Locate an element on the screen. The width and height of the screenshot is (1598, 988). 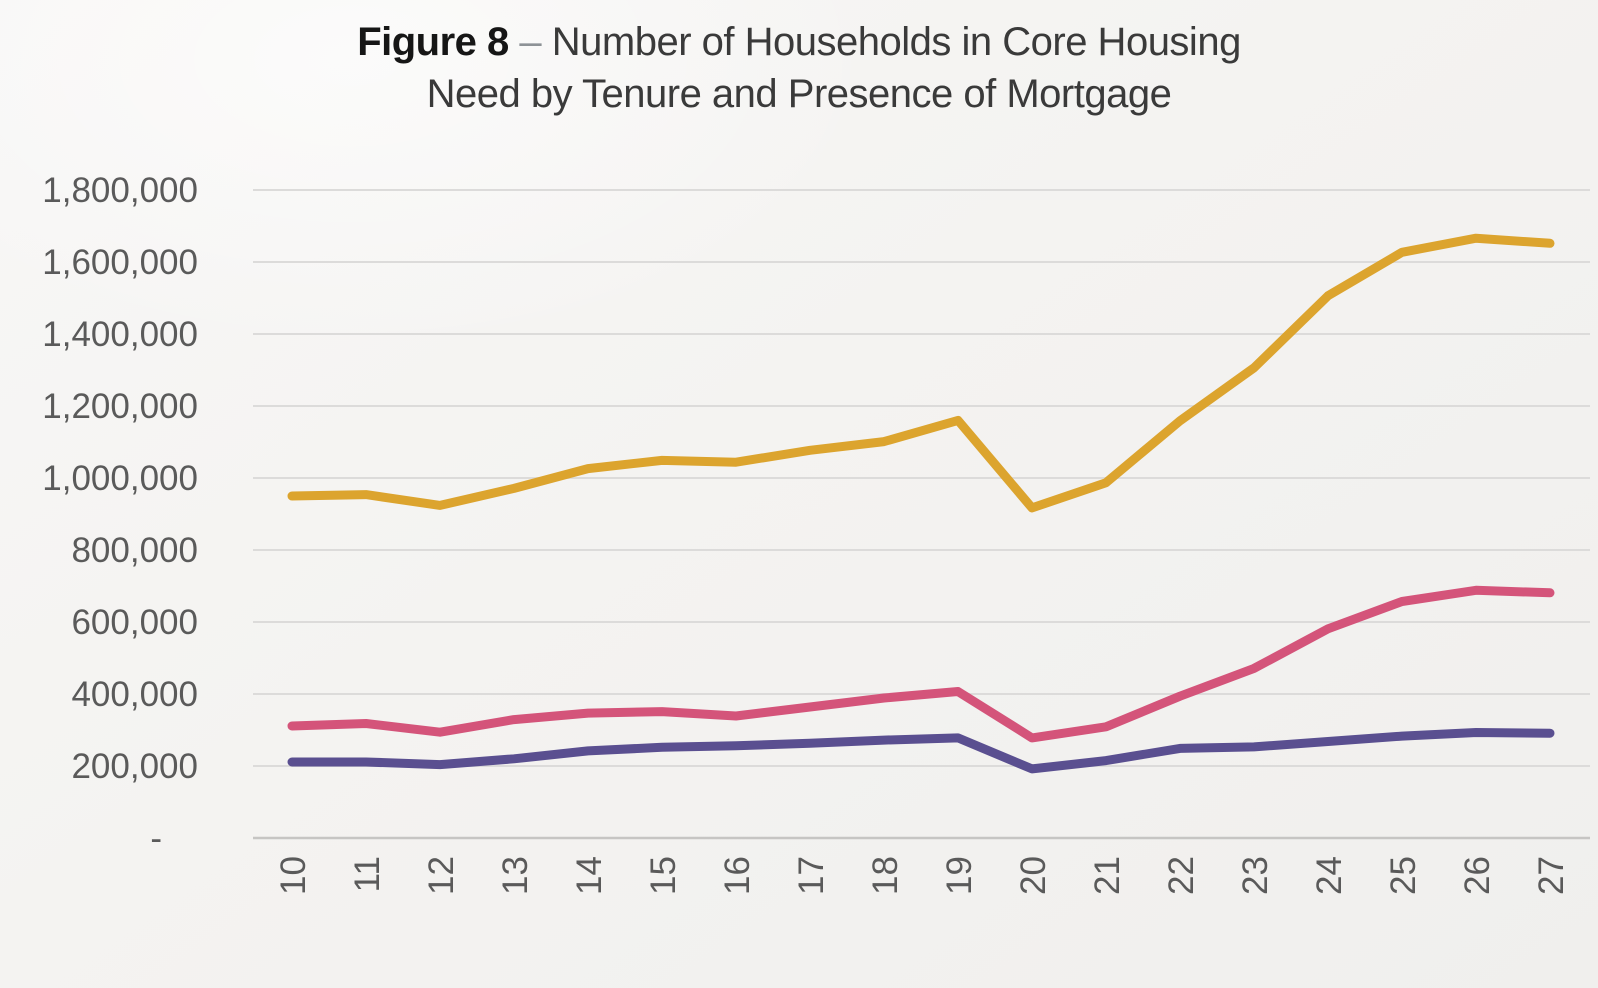
title-dash: – is located at coordinates (530, 42).